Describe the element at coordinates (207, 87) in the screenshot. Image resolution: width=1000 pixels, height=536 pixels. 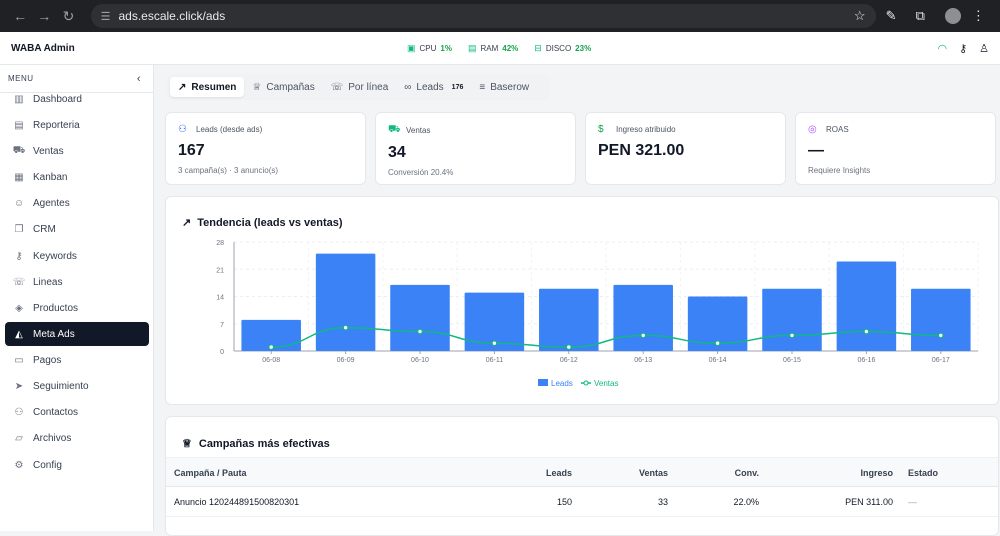
I see `tab-resumen: ↗ Resumen` at that location.